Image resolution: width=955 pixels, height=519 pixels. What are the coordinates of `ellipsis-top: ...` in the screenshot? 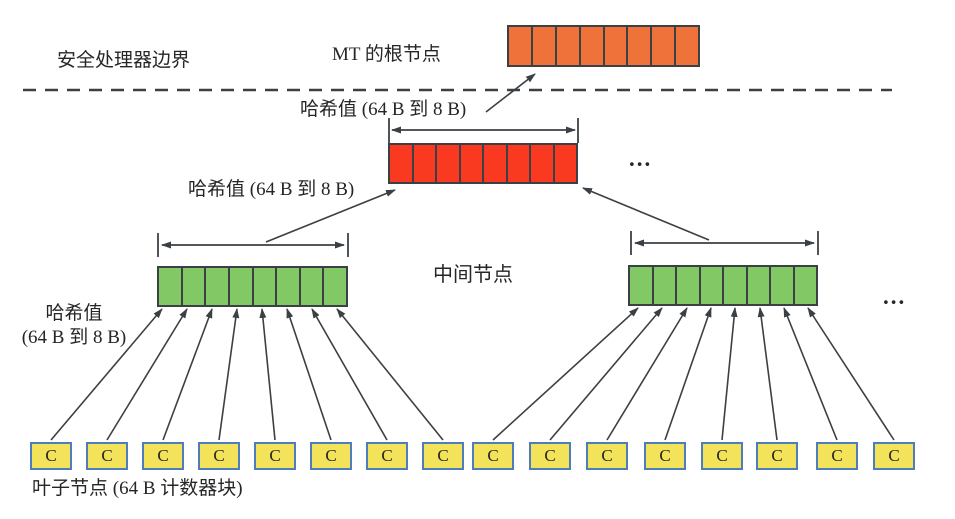 It's located at (641, 158).